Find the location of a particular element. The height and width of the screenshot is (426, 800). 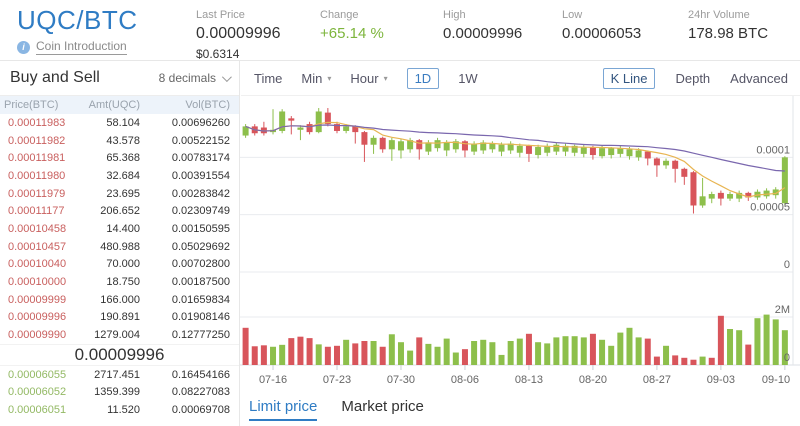

column-volume: Vol(BTC) is located at coordinates (207, 105).